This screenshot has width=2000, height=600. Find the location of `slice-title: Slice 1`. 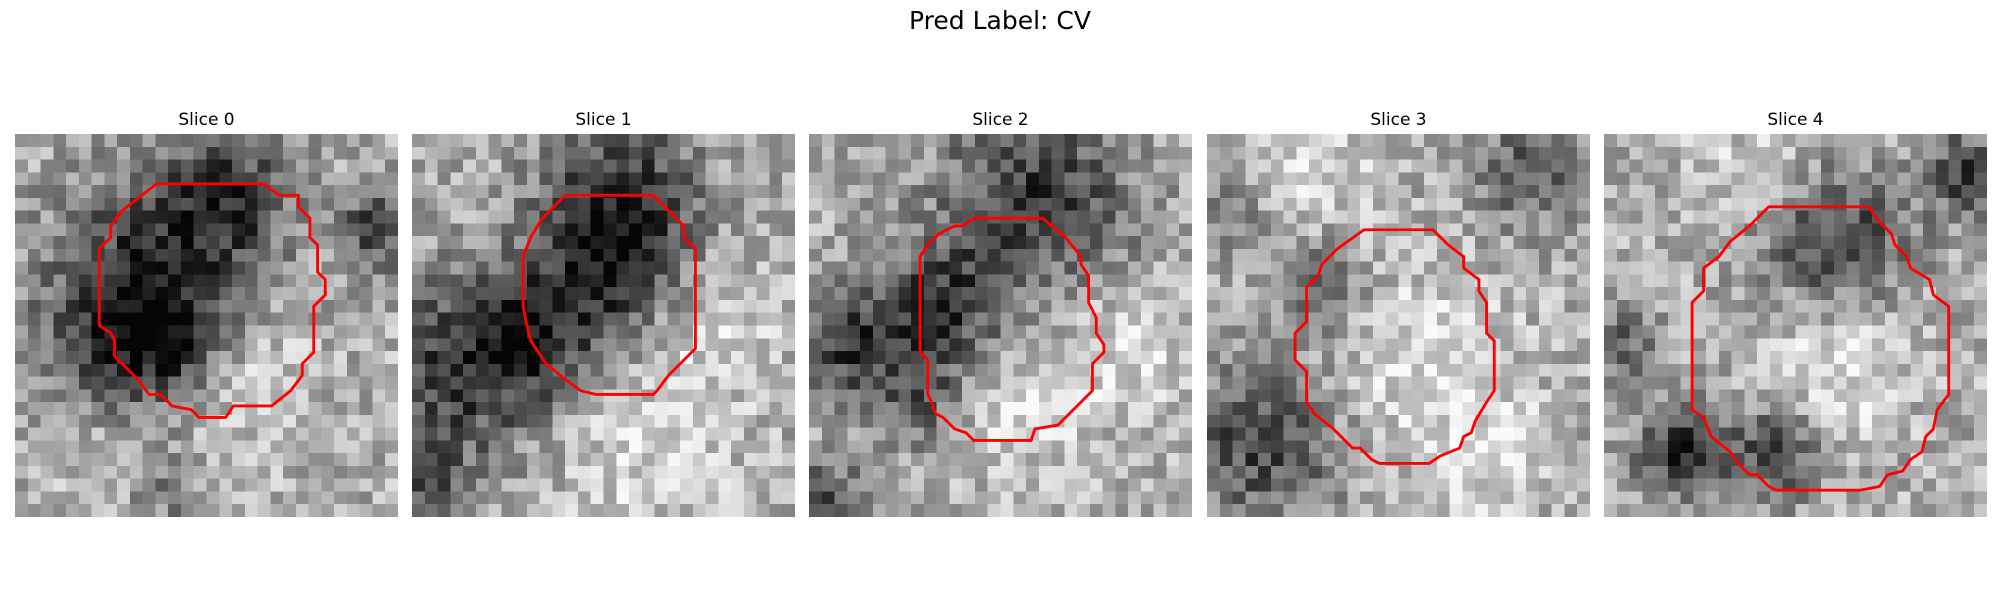

slice-title: Slice 1 is located at coordinates (603, 120).